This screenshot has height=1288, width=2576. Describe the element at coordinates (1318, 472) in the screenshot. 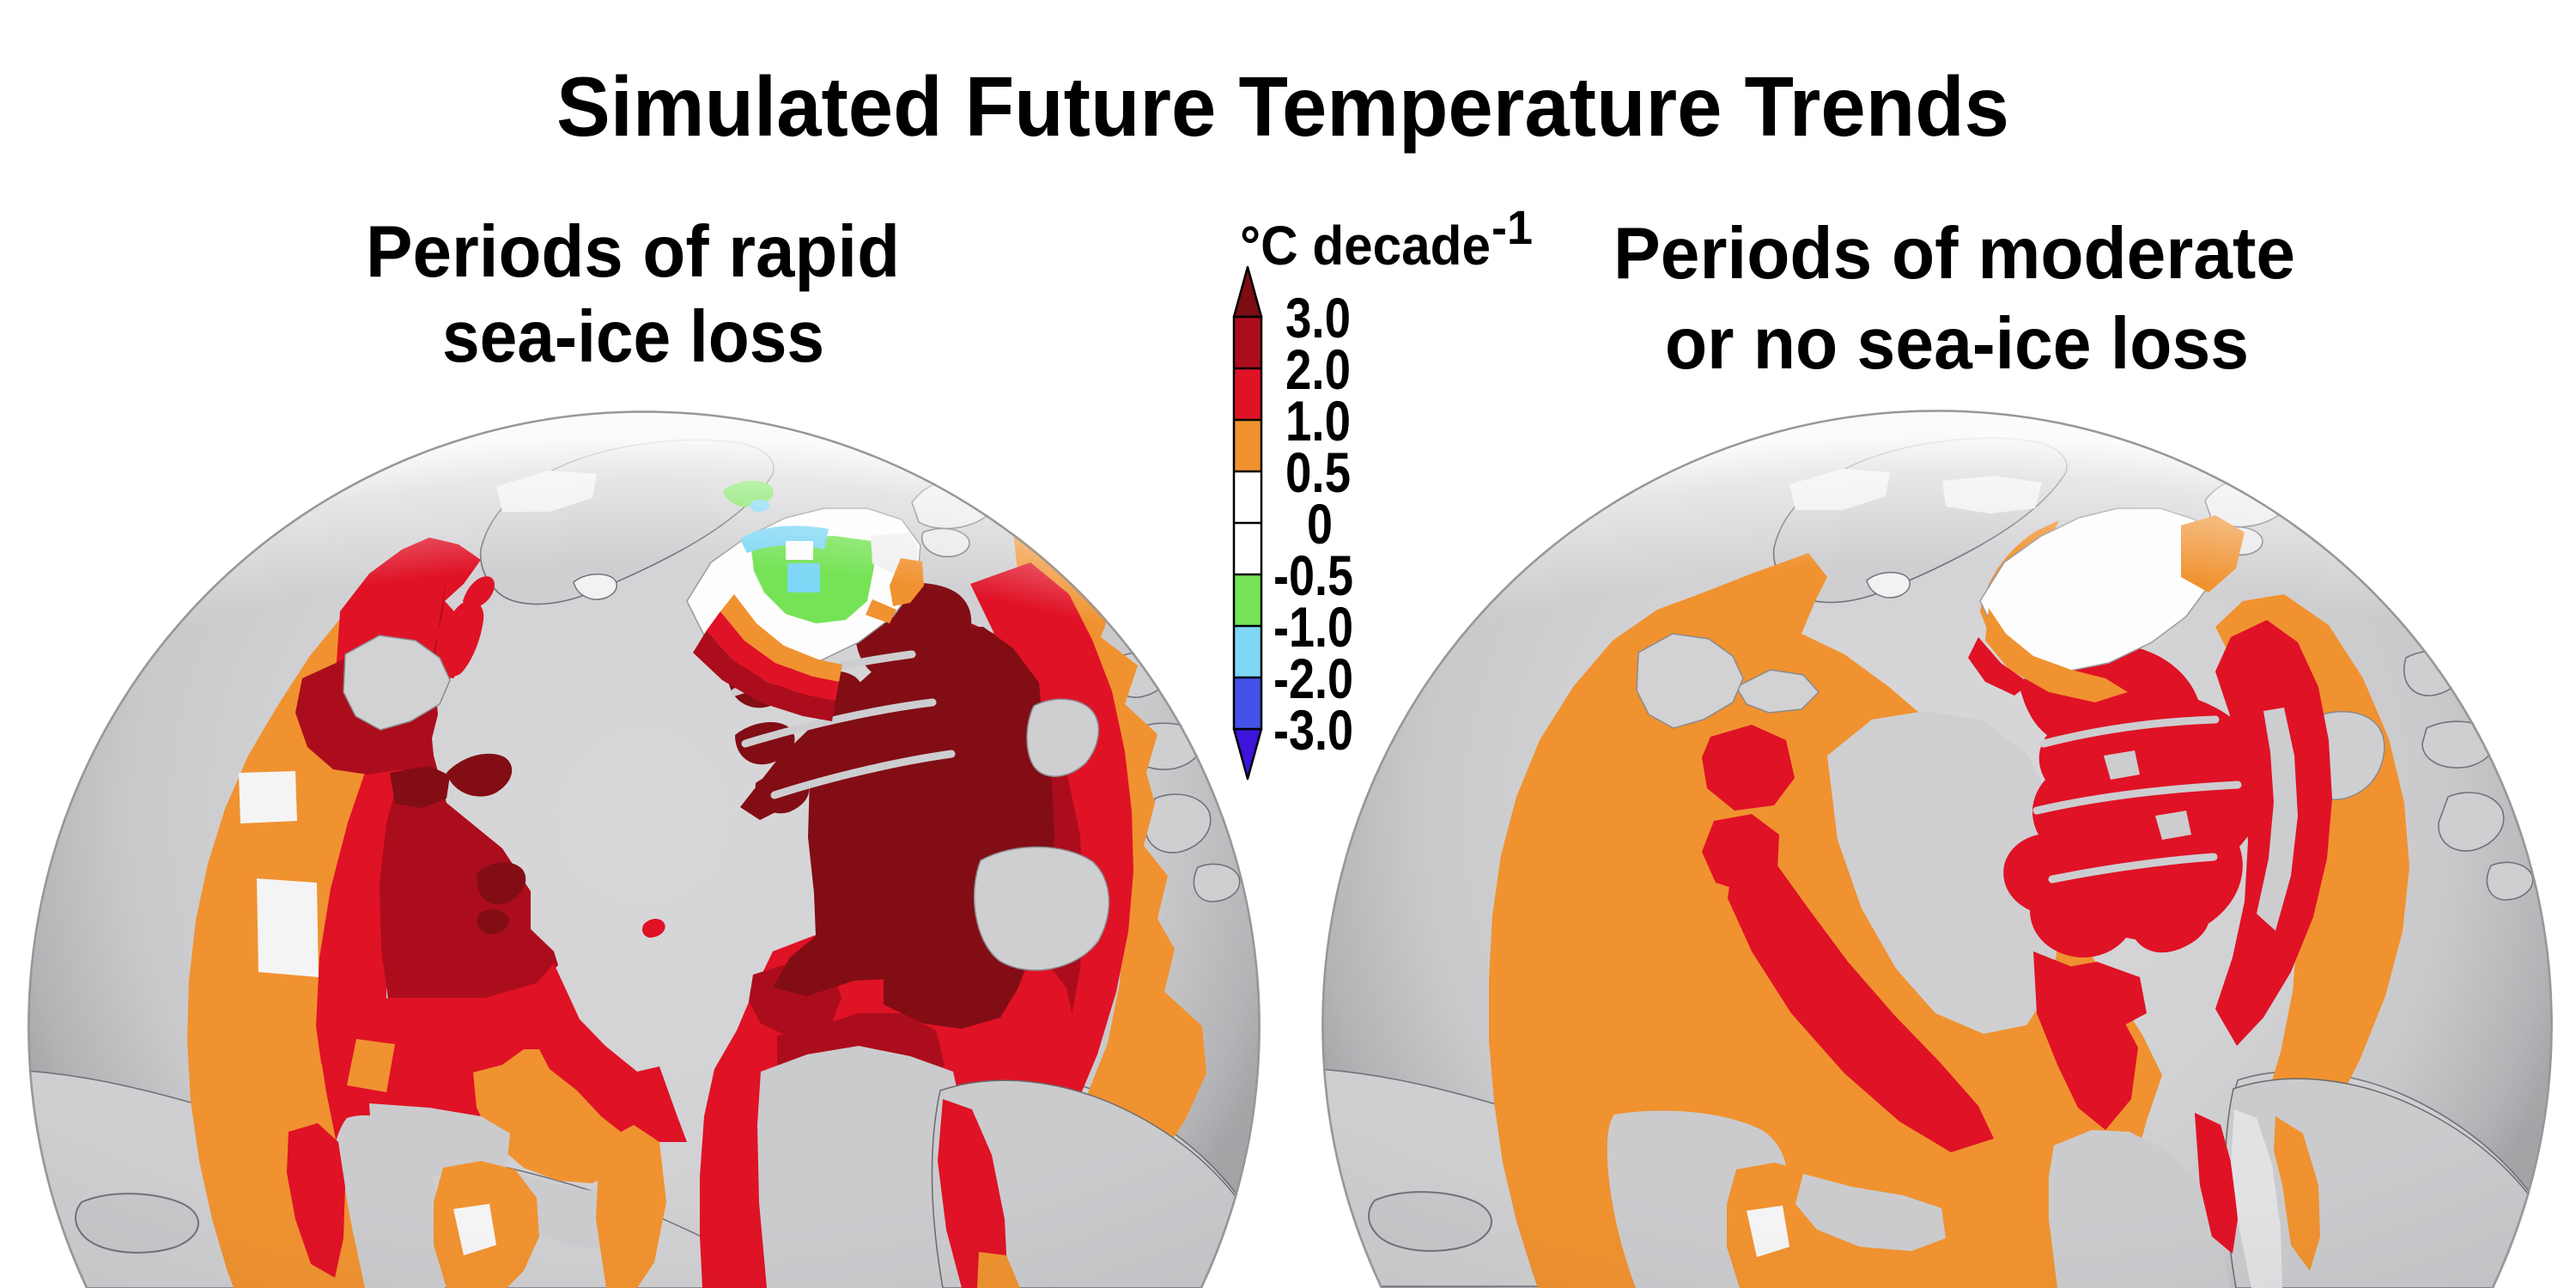

I see `svg-text: 0.5` at that location.